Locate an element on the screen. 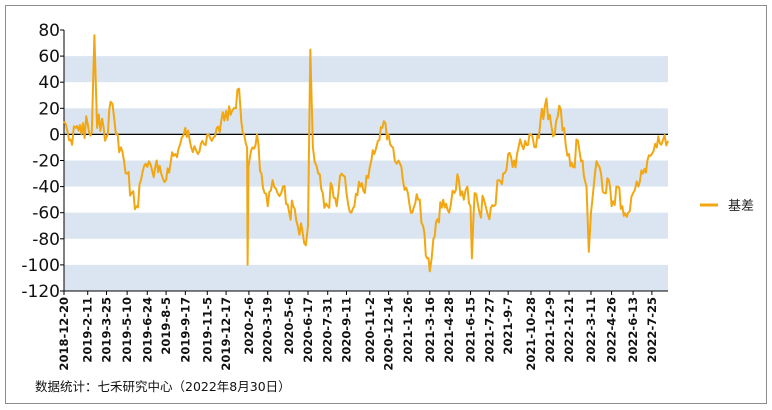  x-tick-label: 2019-3-25 is located at coordinates (107, 330).